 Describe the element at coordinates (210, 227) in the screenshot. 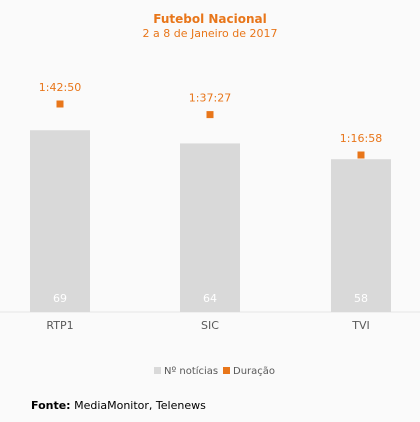

I see `bar-sic` at that location.